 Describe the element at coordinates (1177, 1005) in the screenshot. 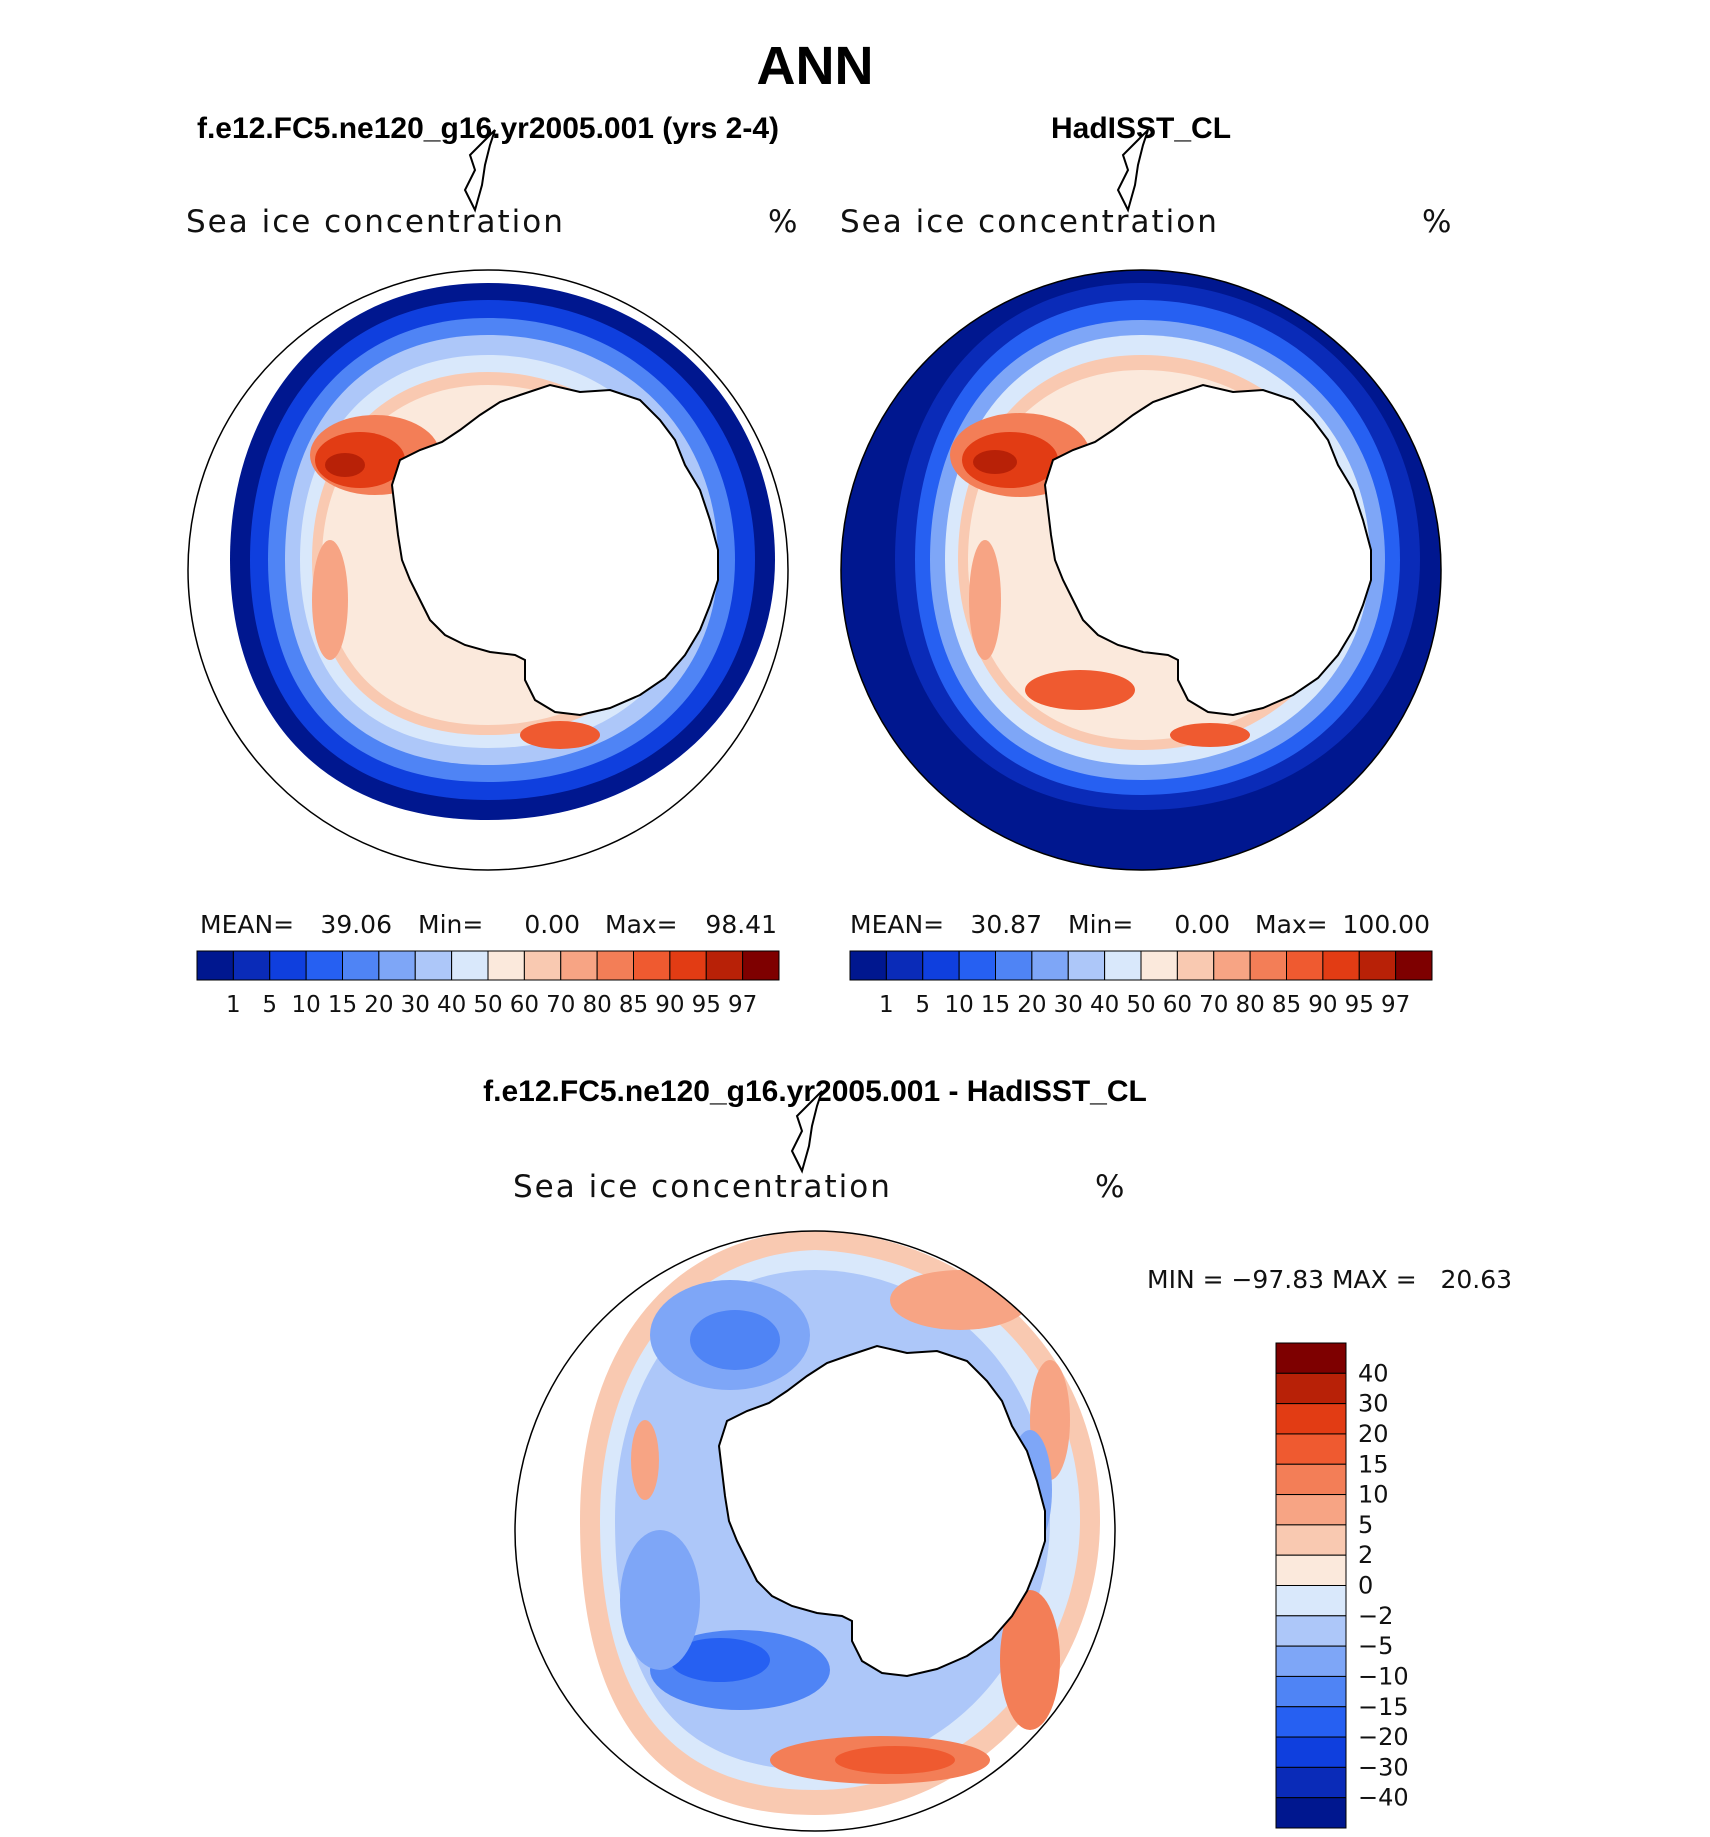

I see `obs-colorbar-tick-label: 60` at that location.